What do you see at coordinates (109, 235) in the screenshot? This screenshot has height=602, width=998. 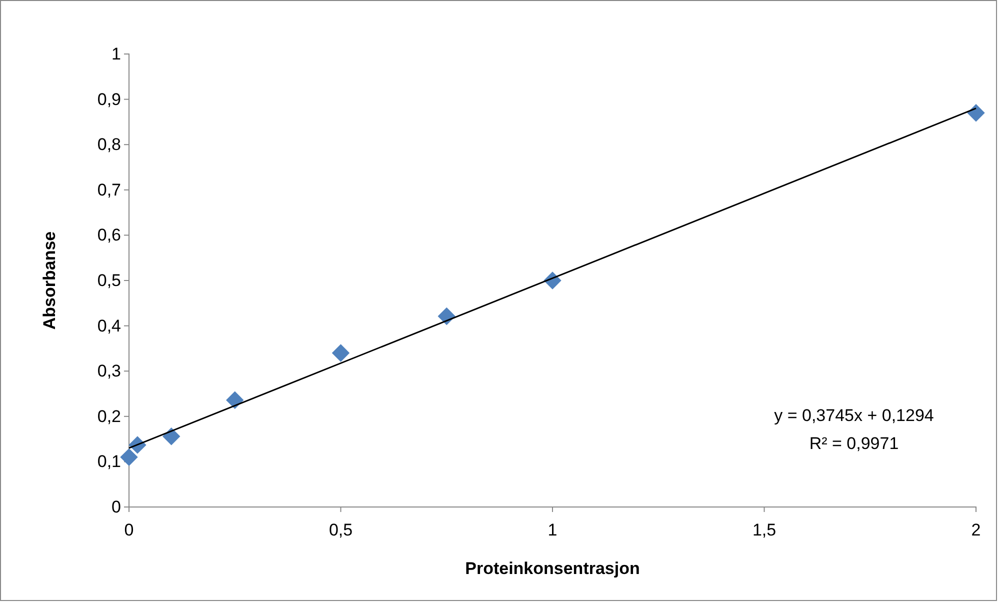 I see `y-tick-label: 0,6` at bounding box center [109, 235].